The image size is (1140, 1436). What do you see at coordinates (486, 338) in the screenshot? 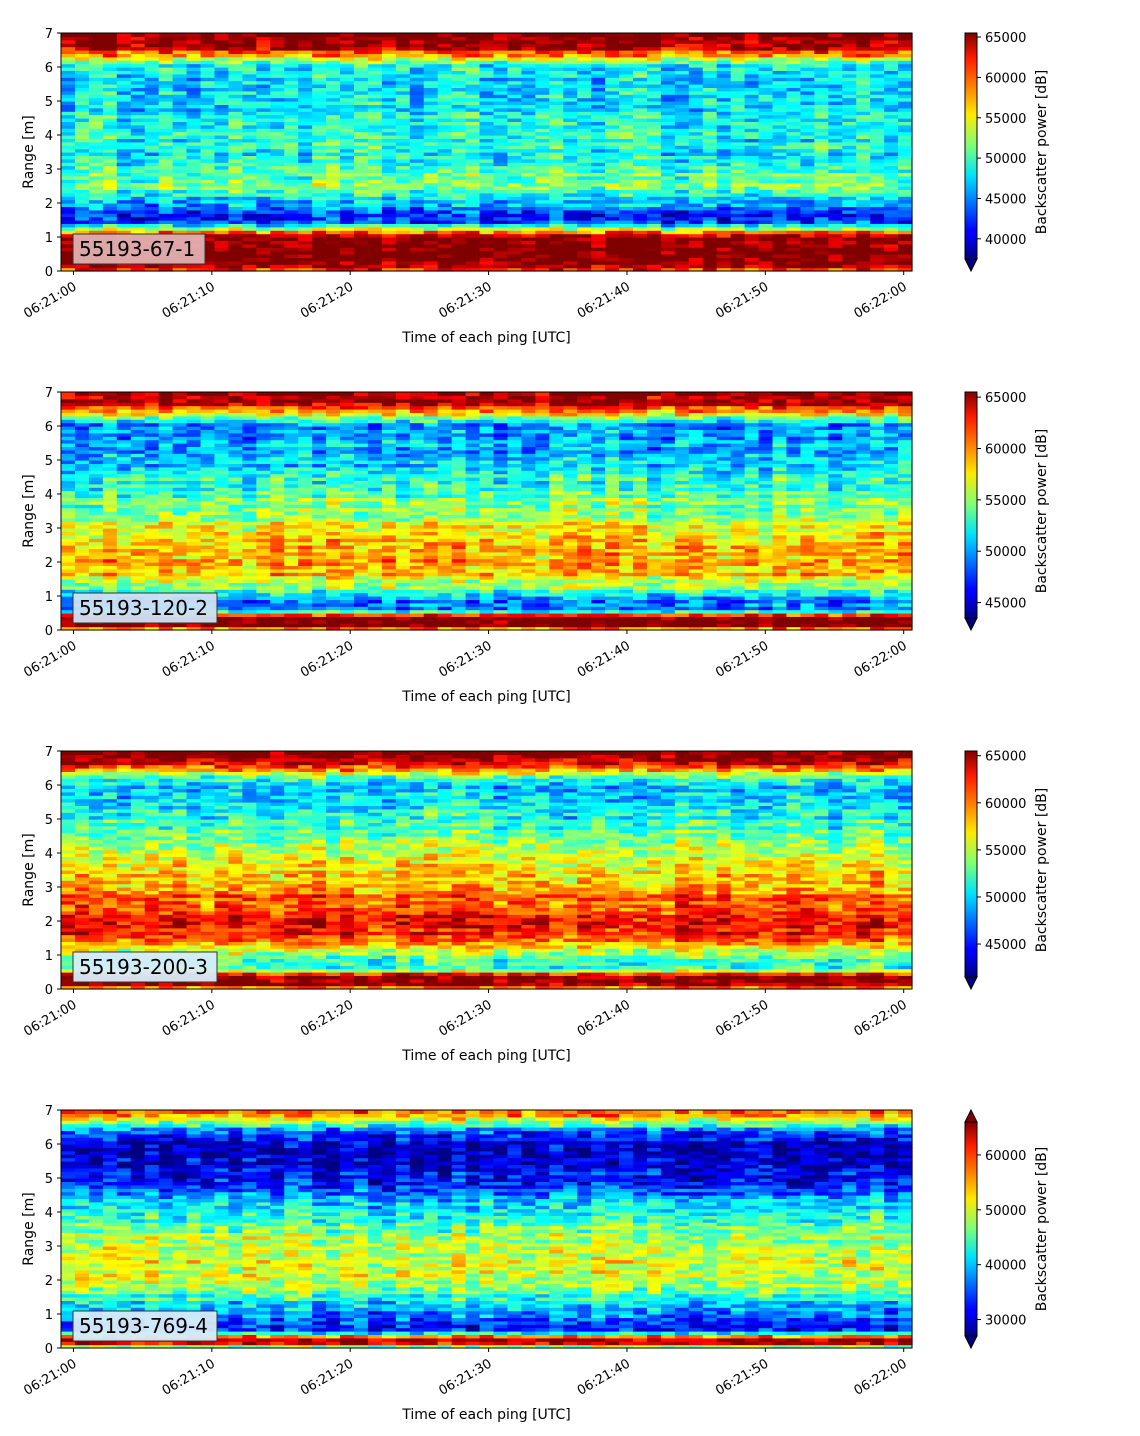
I see `x-axis-label: Time of each ping [UTC]` at bounding box center [486, 338].